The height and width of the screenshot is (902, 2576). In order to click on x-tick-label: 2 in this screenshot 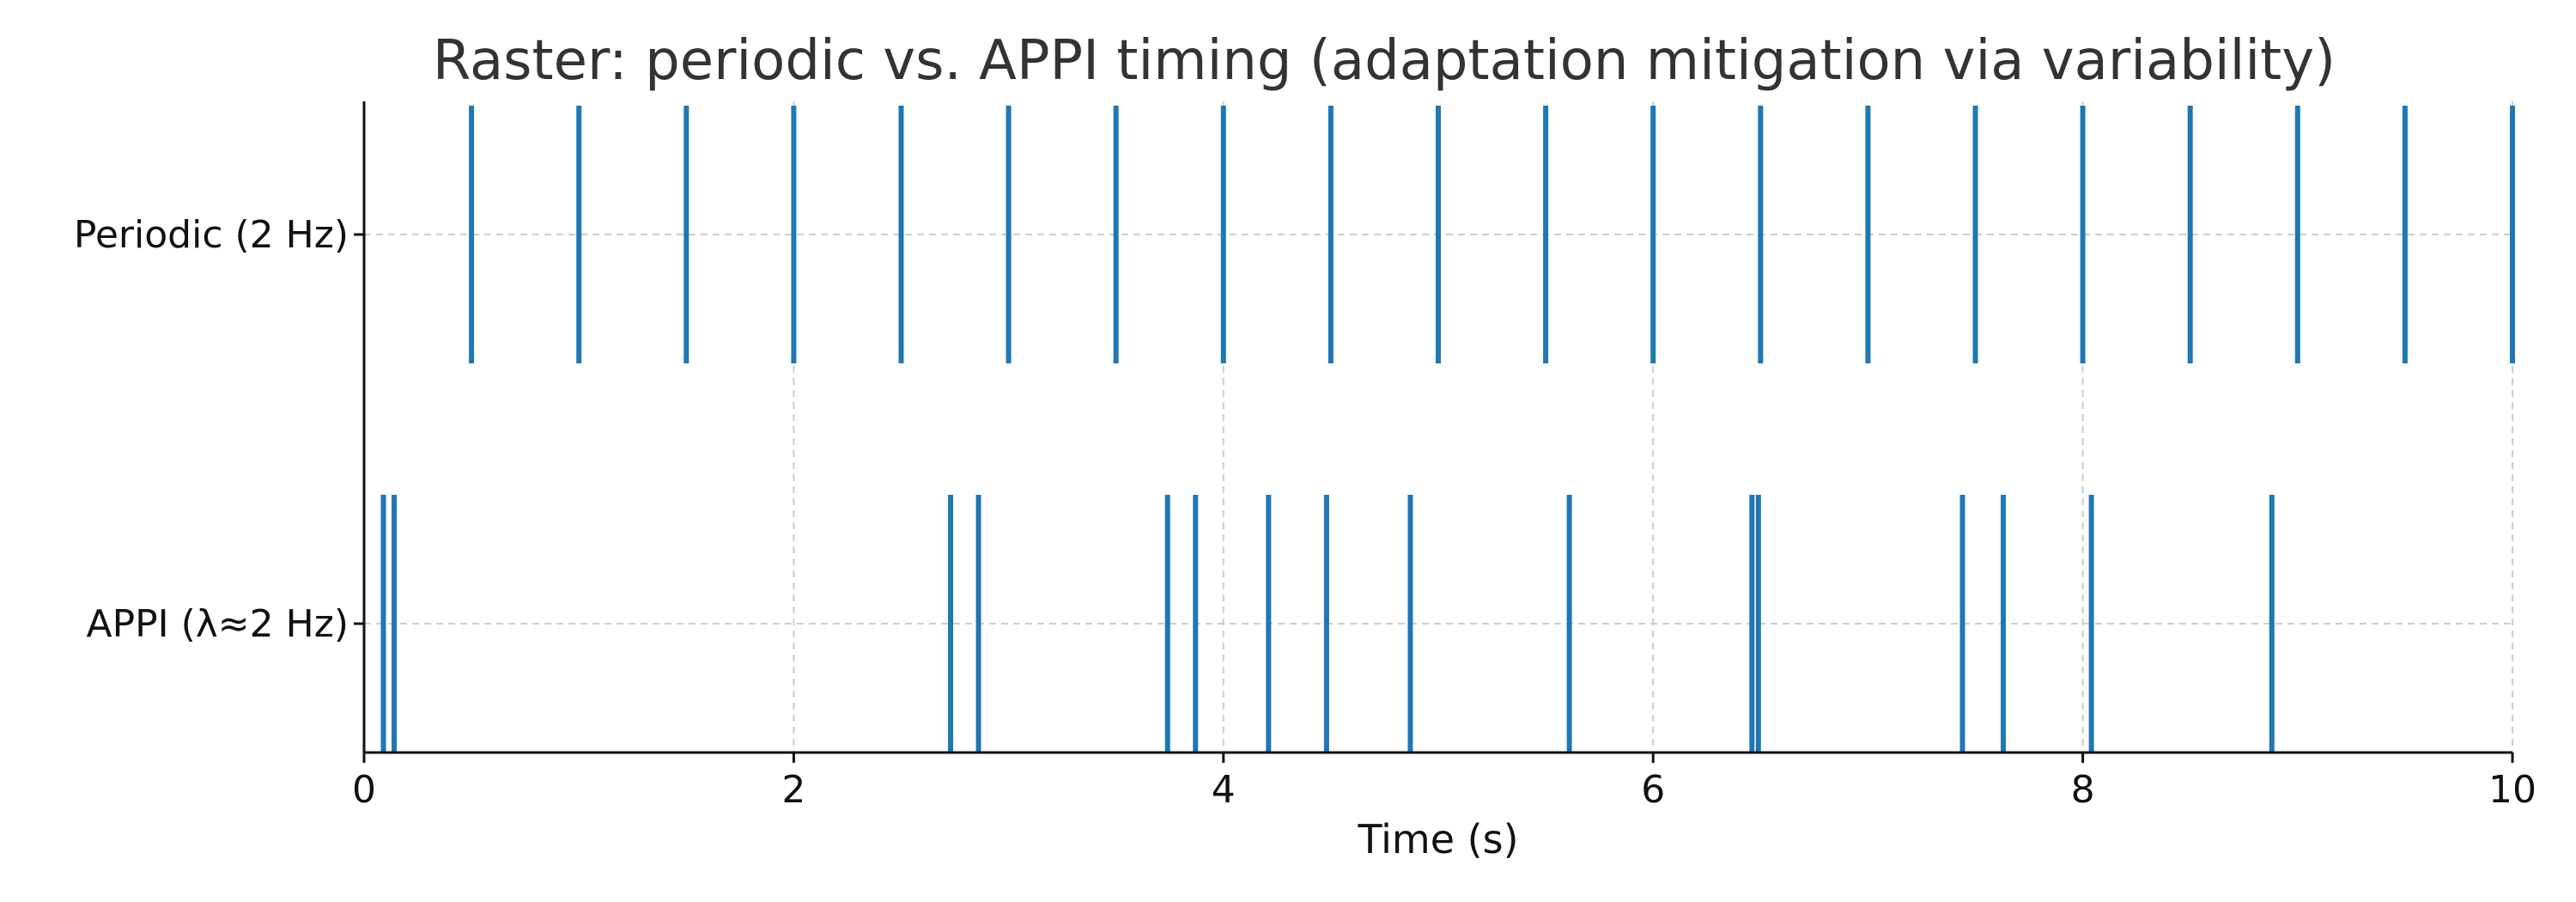, I will do `click(793, 790)`.